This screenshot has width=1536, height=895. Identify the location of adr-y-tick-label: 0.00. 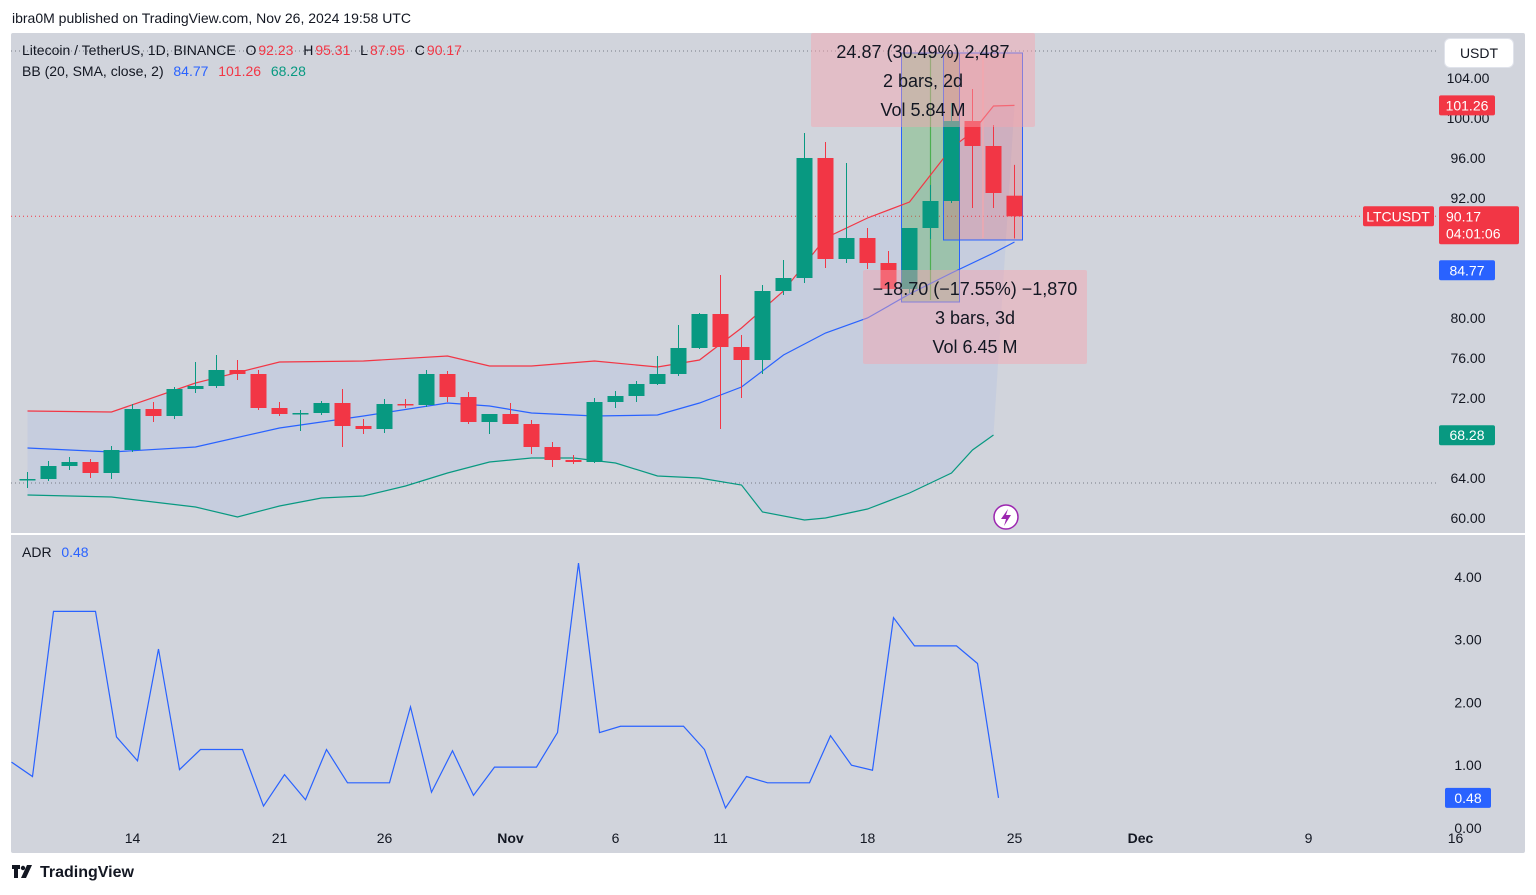
(1467, 828).